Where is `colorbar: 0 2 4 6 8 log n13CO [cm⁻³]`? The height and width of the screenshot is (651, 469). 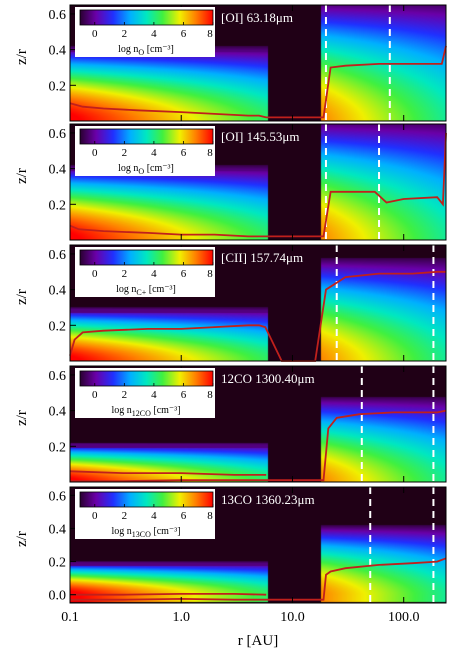
colorbar: 0 2 4 6 8 log n13CO [cm⁻³] is located at coordinates (145, 514).